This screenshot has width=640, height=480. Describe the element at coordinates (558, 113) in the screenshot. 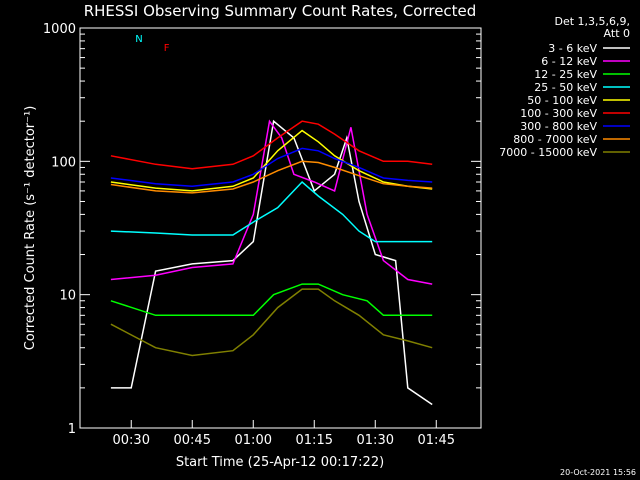

I see `legend-label: 100 - 300 keV` at that location.